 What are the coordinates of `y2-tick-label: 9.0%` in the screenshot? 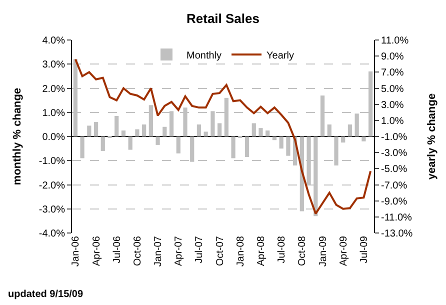 It's located at (392, 57).